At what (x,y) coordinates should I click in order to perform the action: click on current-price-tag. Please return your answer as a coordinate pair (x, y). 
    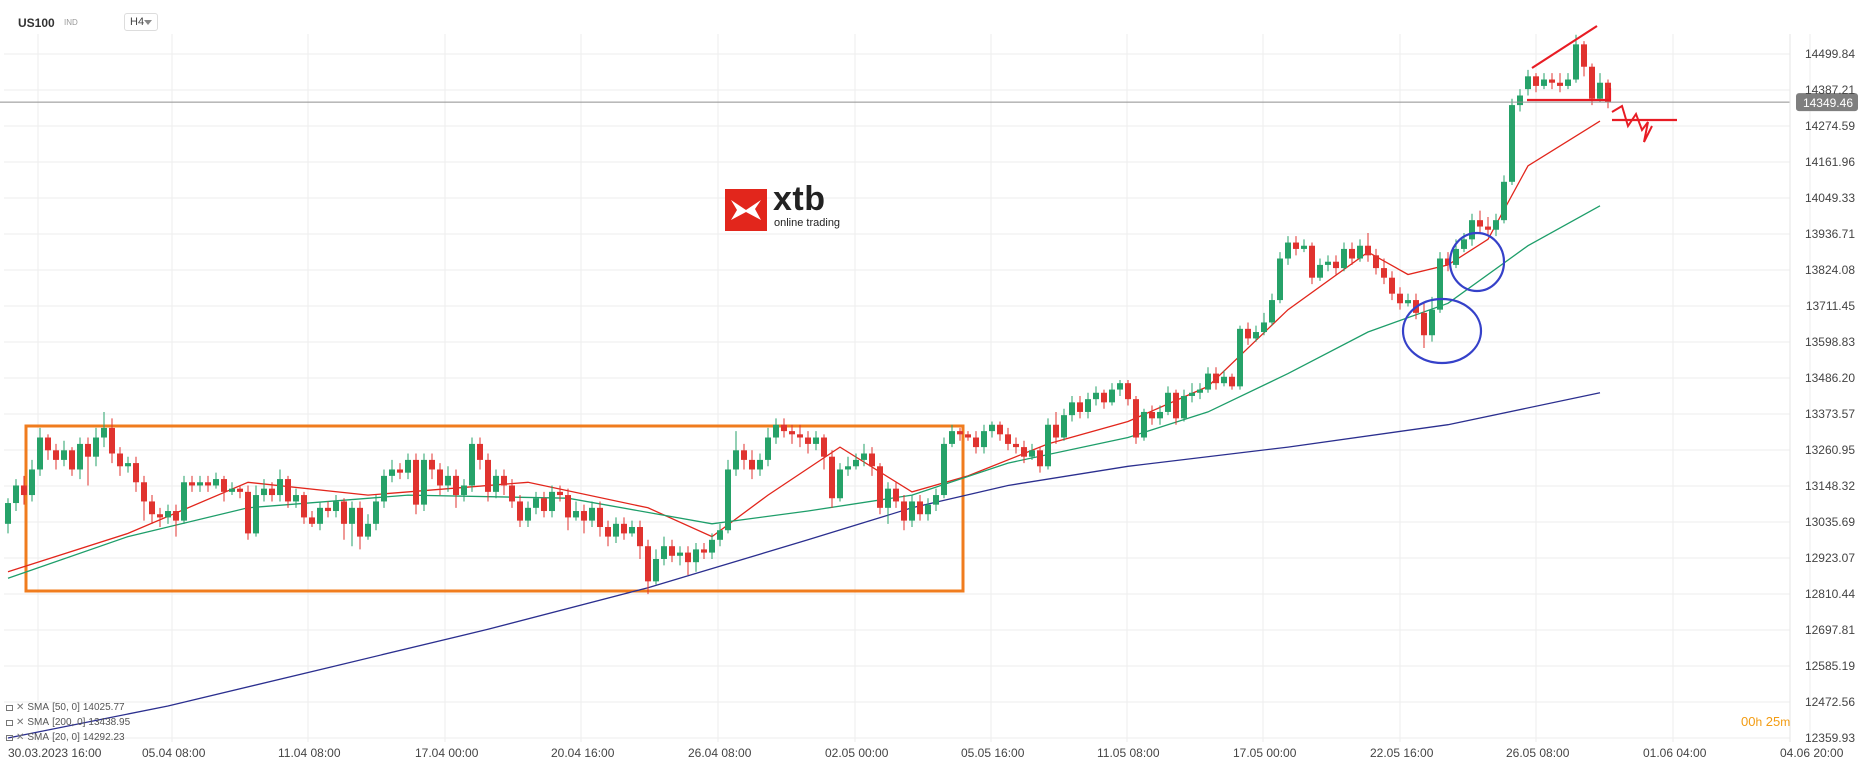
    Looking at the image, I should click on (1827, 102).